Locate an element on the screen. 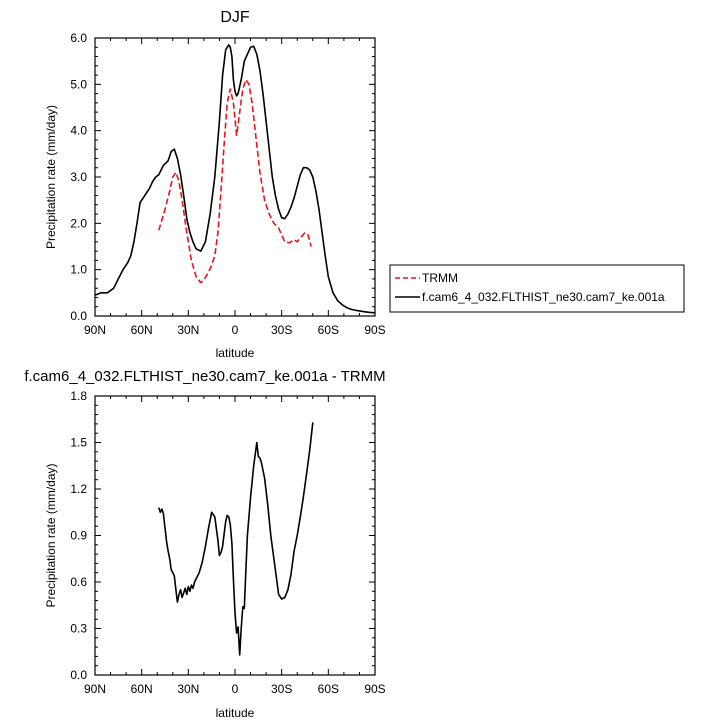 The width and height of the screenshot is (727, 727). panel1-x-tick-label: 60N is located at coordinates (142, 330).